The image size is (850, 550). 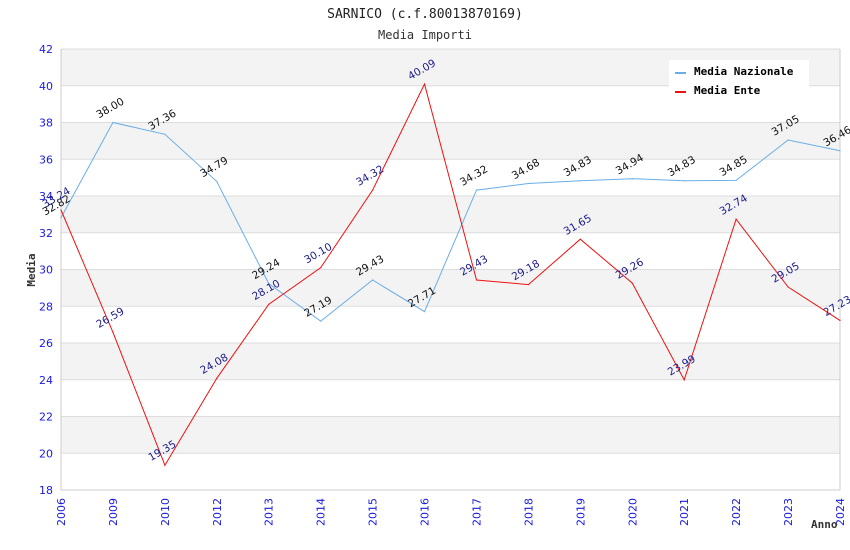 What do you see at coordinates (46, 417) in the screenshot?
I see `y-tick-label: 22` at bounding box center [46, 417].